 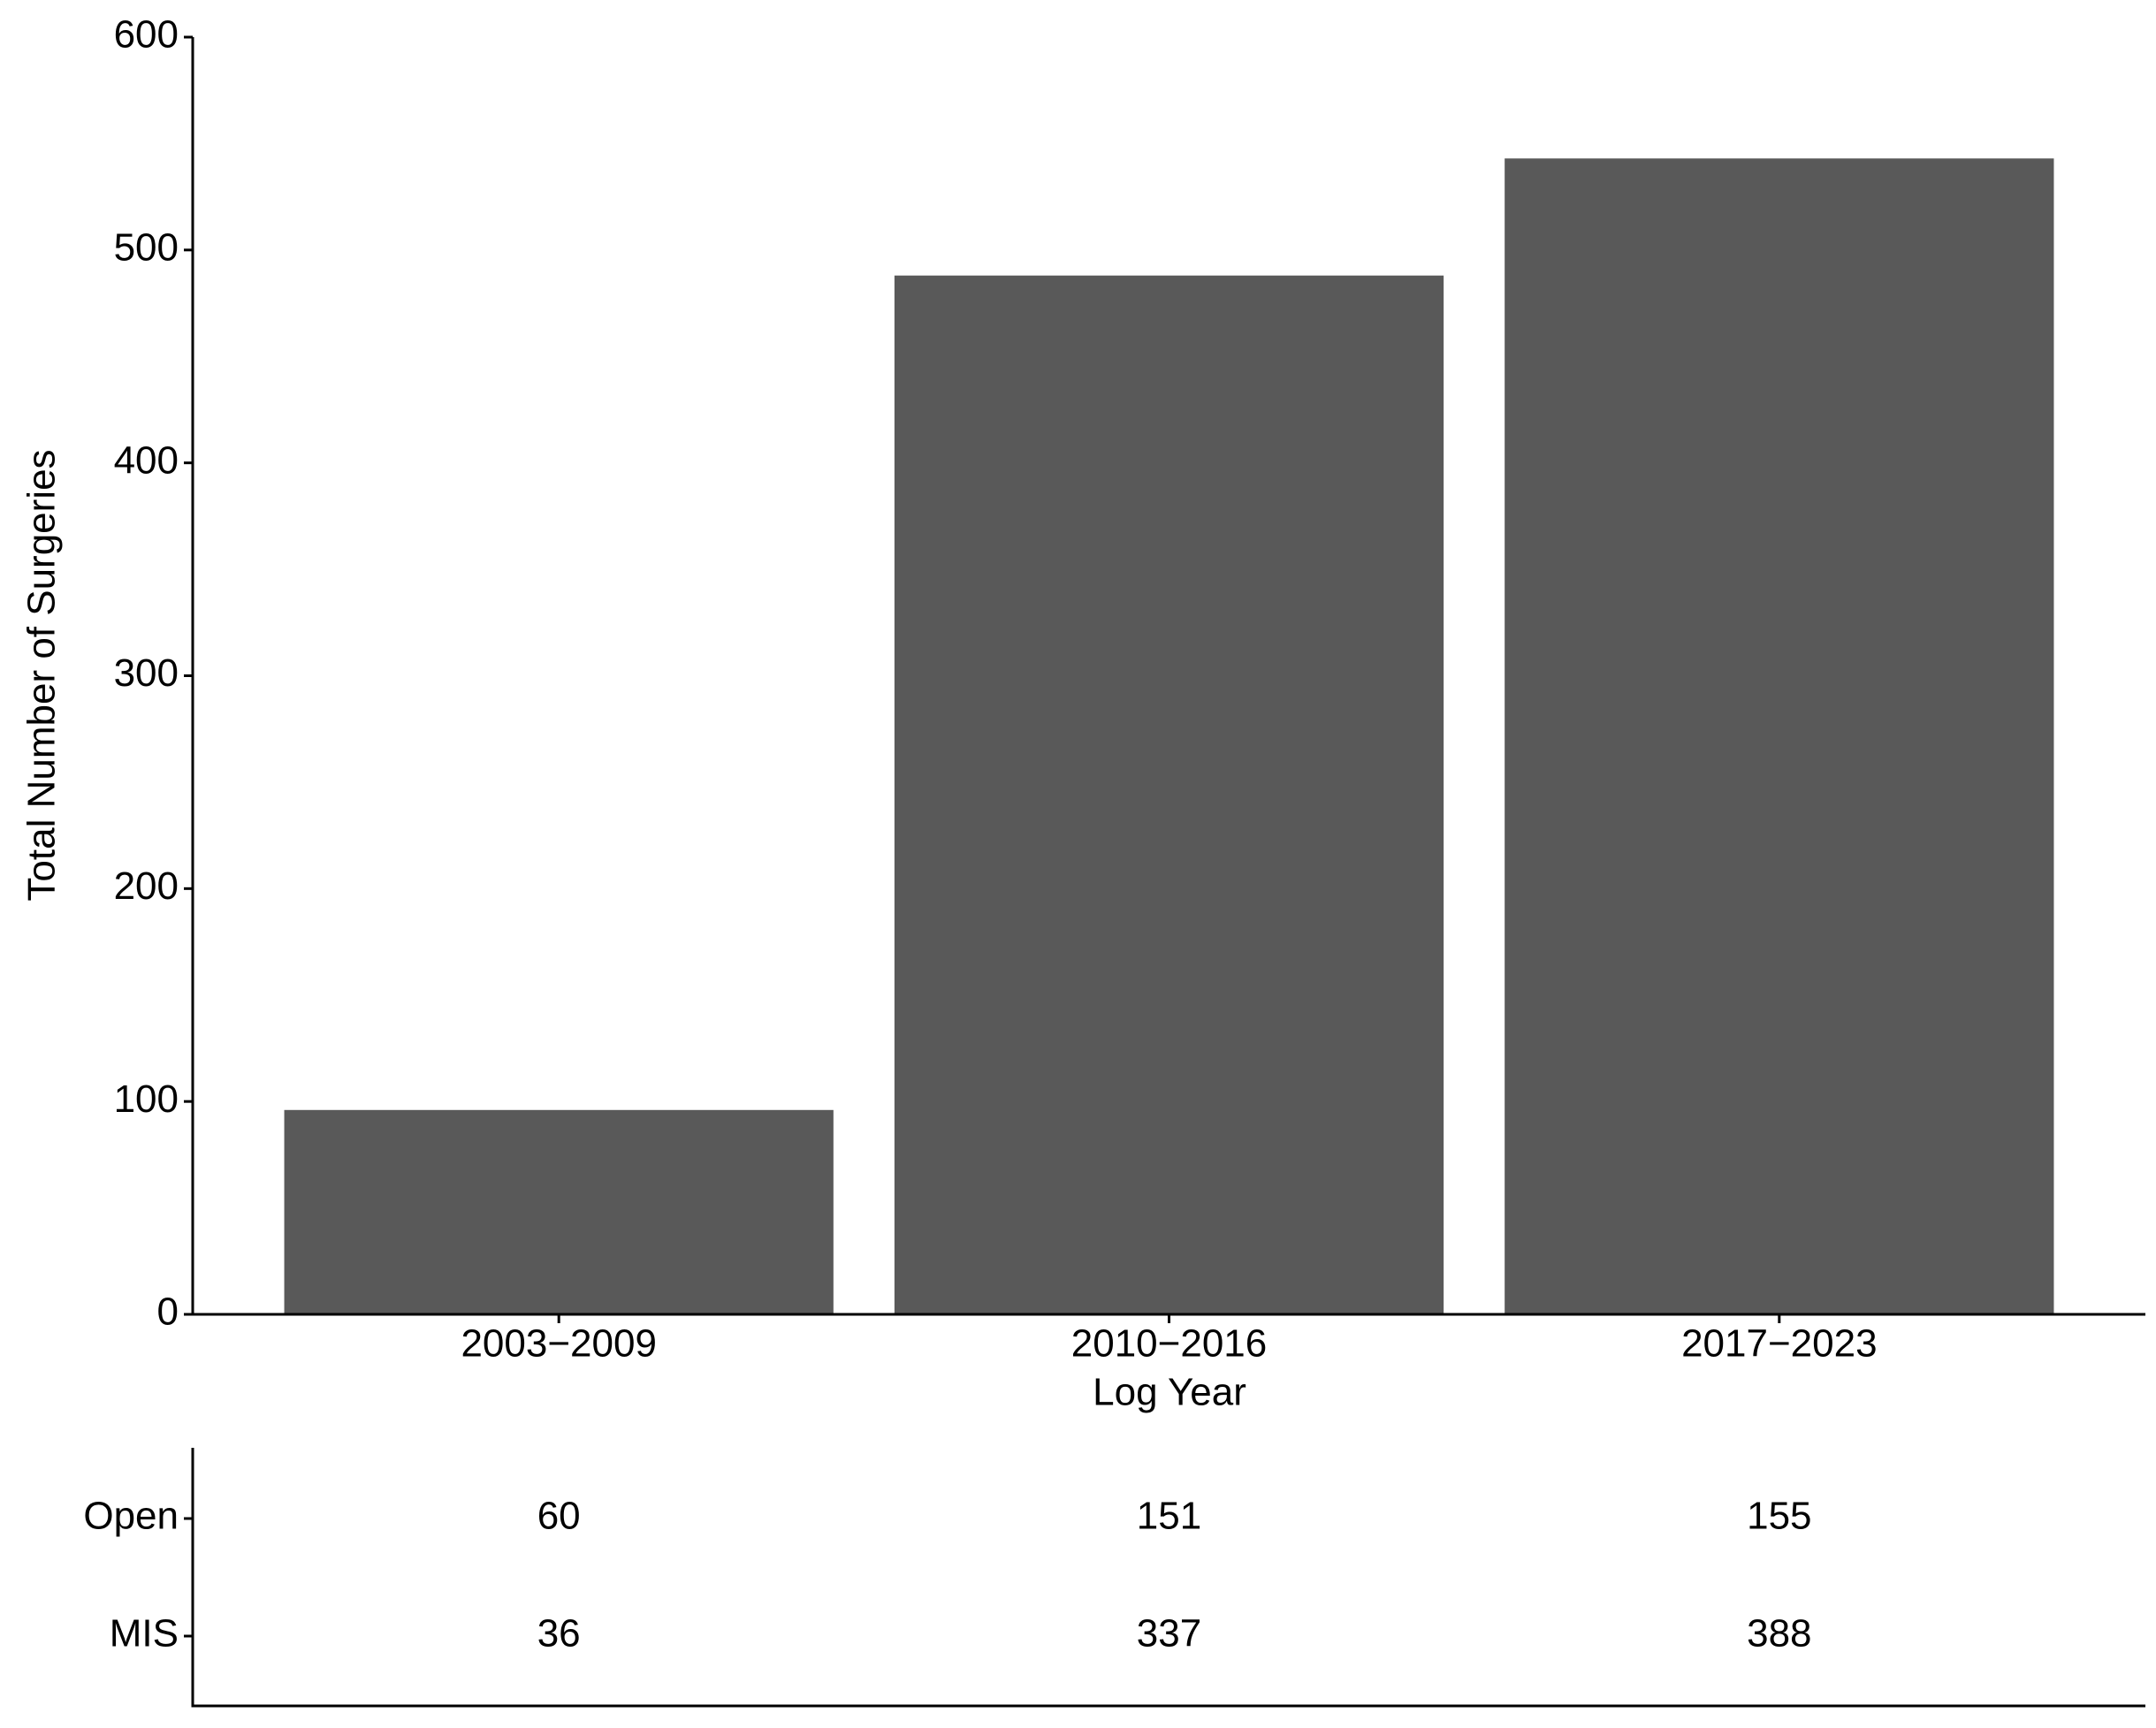 What do you see at coordinates (146, 673) in the screenshot?
I see `y-tick-label: 300` at bounding box center [146, 673].